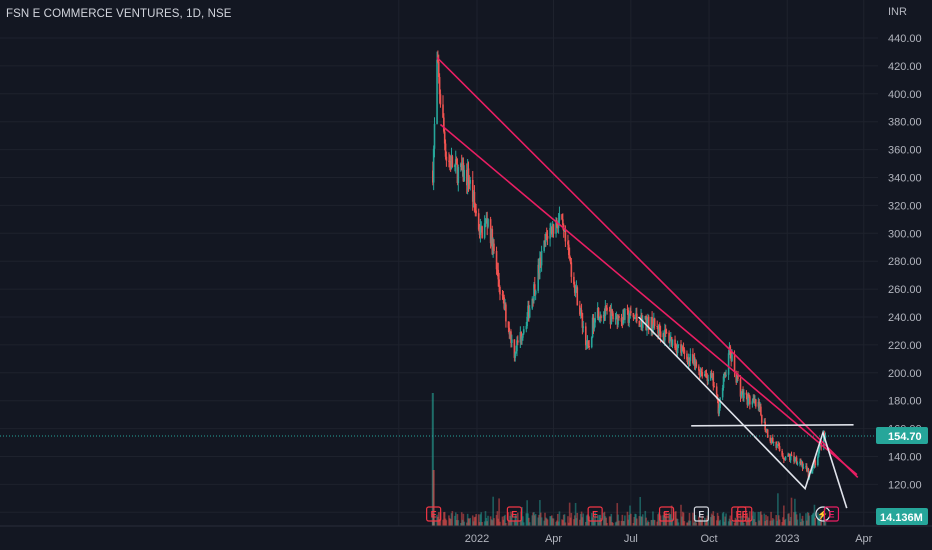 Image resolution: width=932 pixels, height=550 pixels. I want to click on horizontal-line, so click(772, 425).